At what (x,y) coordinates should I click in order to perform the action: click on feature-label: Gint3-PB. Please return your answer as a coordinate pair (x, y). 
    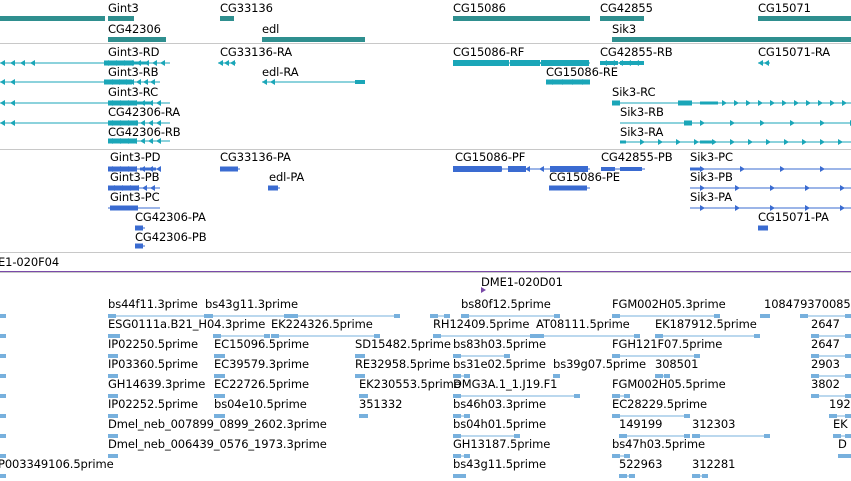
    Looking at the image, I should click on (135, 177).